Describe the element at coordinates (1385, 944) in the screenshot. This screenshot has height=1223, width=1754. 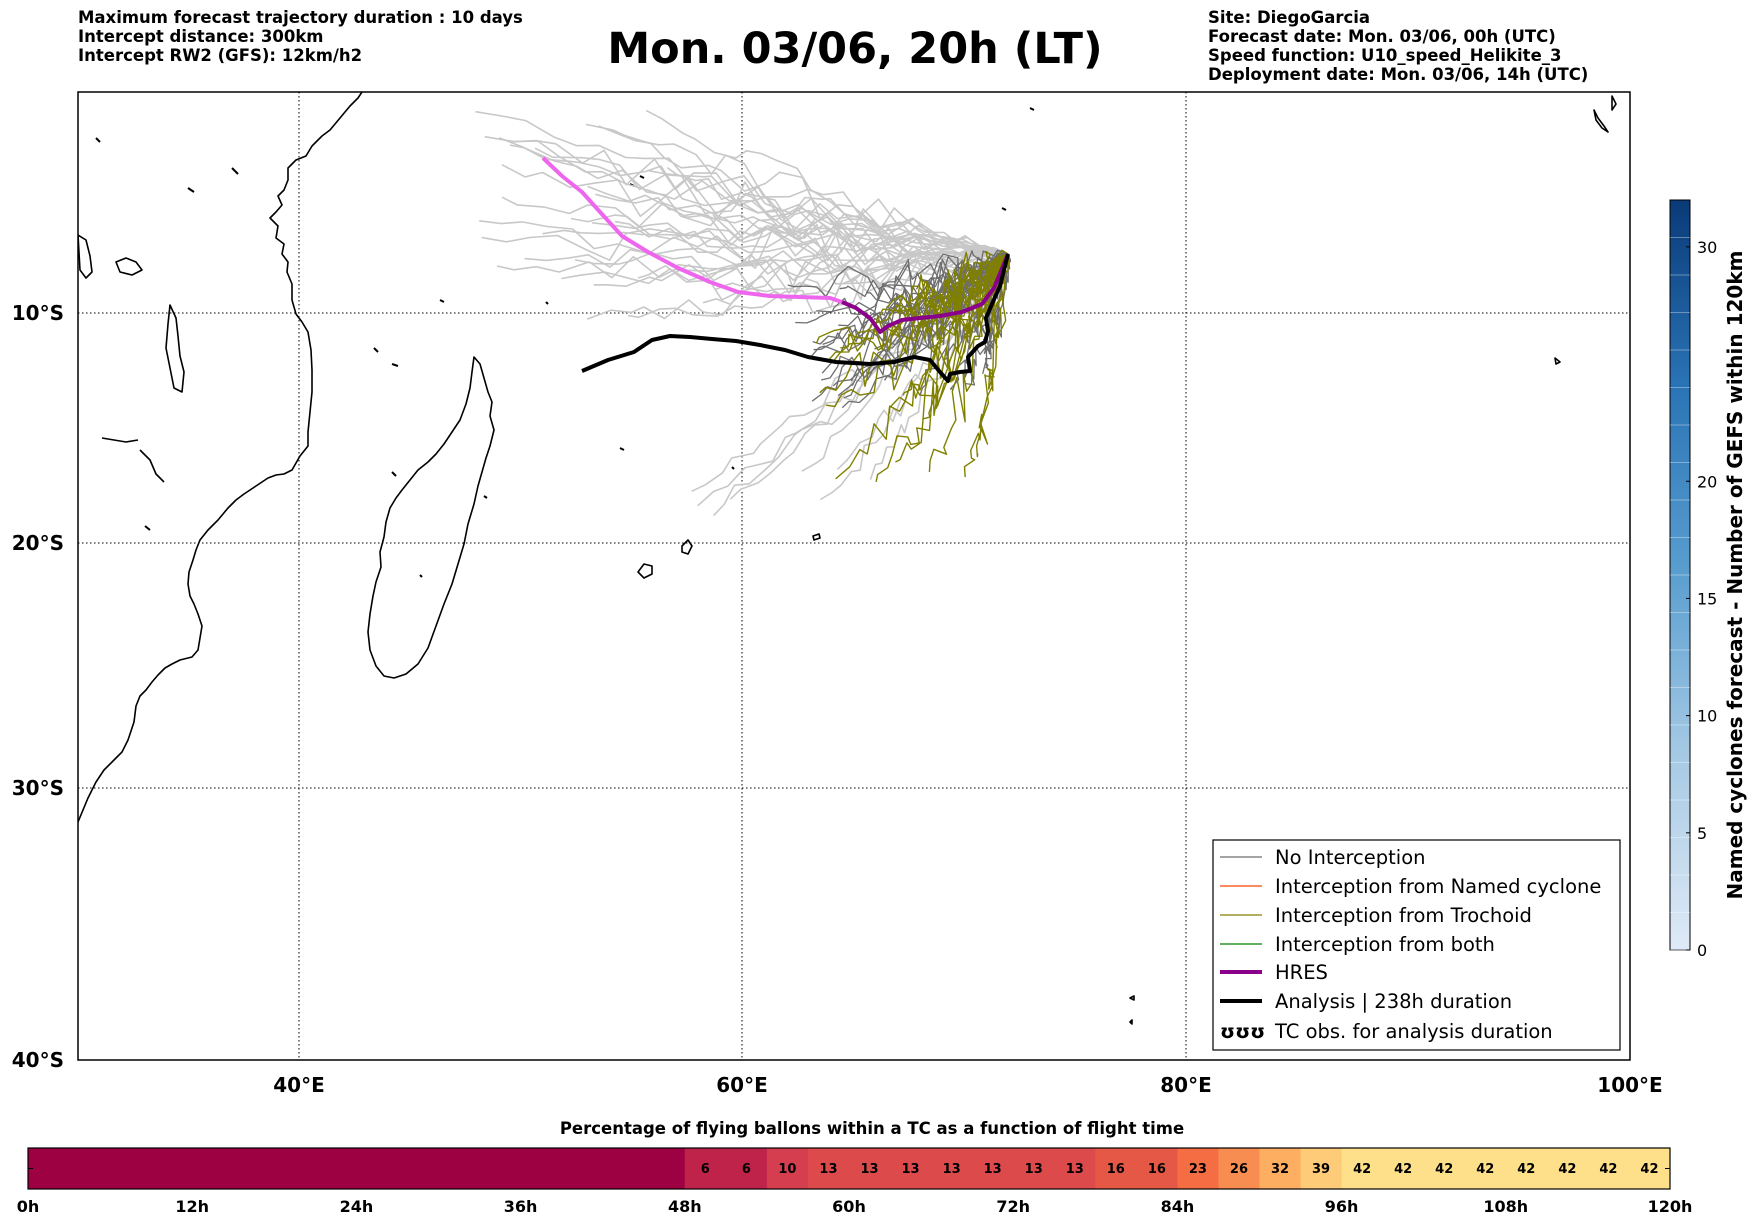
I see `legend-label-both: Interception from both` at that location.